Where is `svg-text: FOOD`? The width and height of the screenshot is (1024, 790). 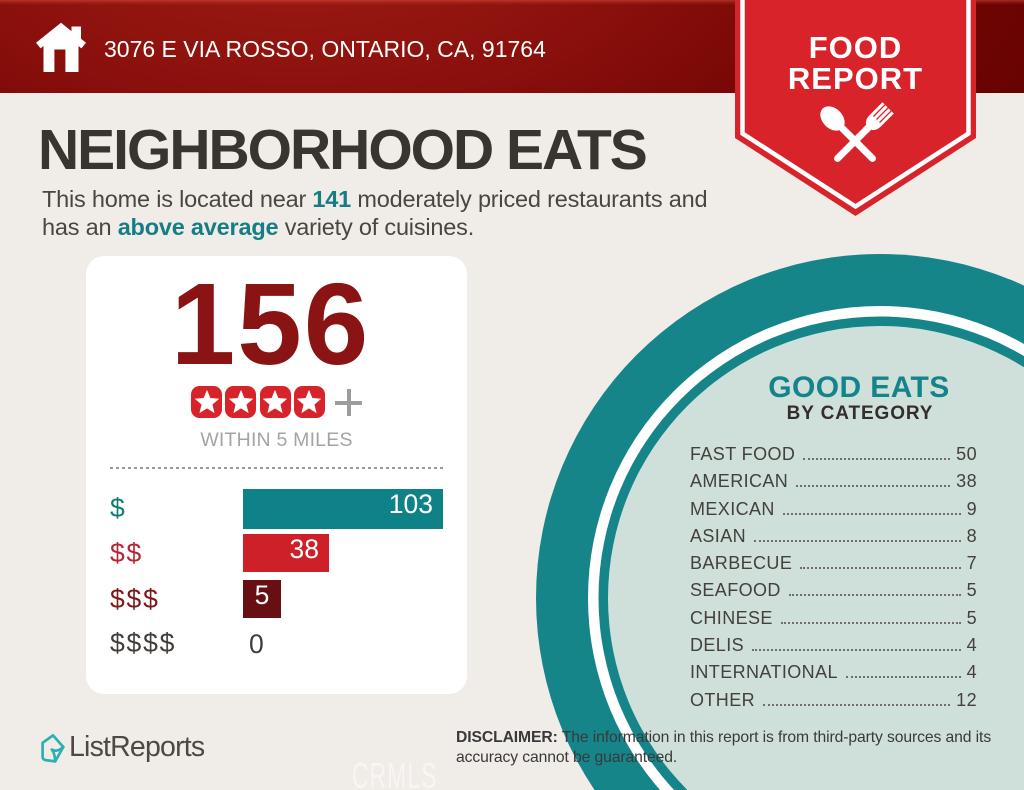
svg-text: FOOD is located at coordinates (856, 47).